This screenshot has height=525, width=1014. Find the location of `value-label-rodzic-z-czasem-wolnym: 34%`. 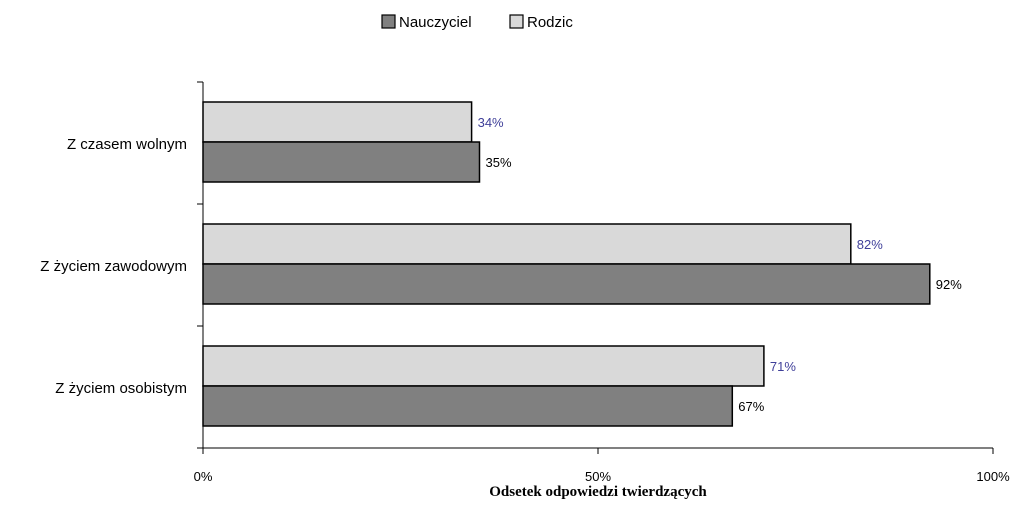

value-label-rodzic-z-czasem-wolnym: 34% is located at coordinates (491, 122).